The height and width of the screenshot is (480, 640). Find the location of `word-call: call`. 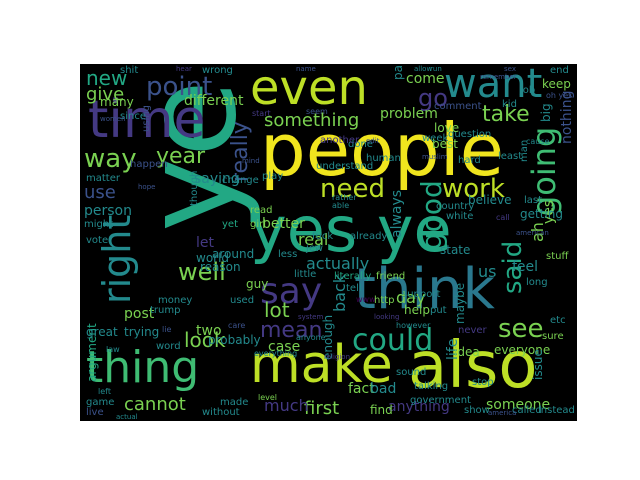

word-call: call is located at coordinates (503, 217).